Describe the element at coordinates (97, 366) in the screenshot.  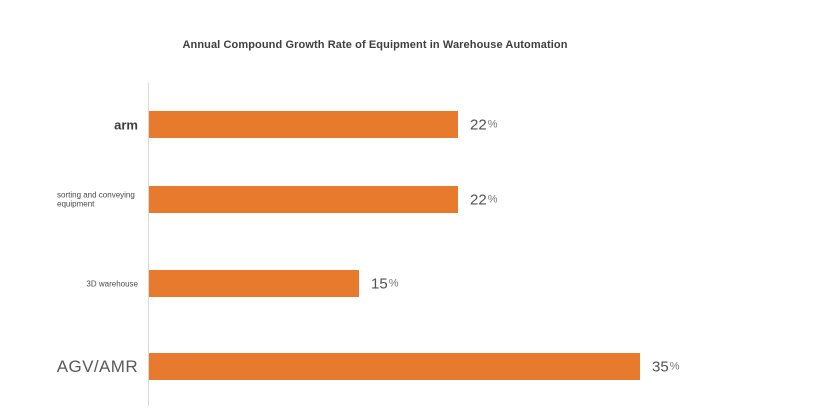
I see `category-label: AGV/AMR` at that location.